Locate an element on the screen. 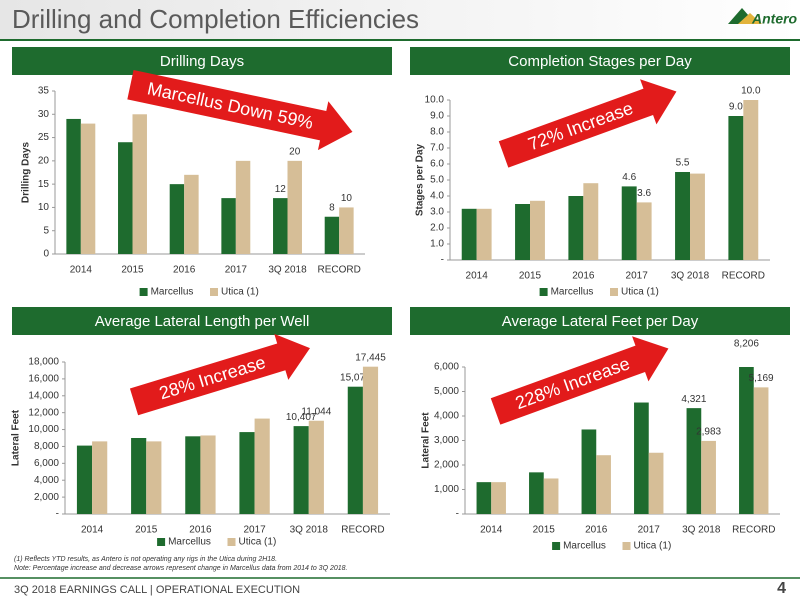 Image resolution: width=800 pixels, height=600 pixels. y-tick-label: 6.0 is located at coordinates (437, 164).